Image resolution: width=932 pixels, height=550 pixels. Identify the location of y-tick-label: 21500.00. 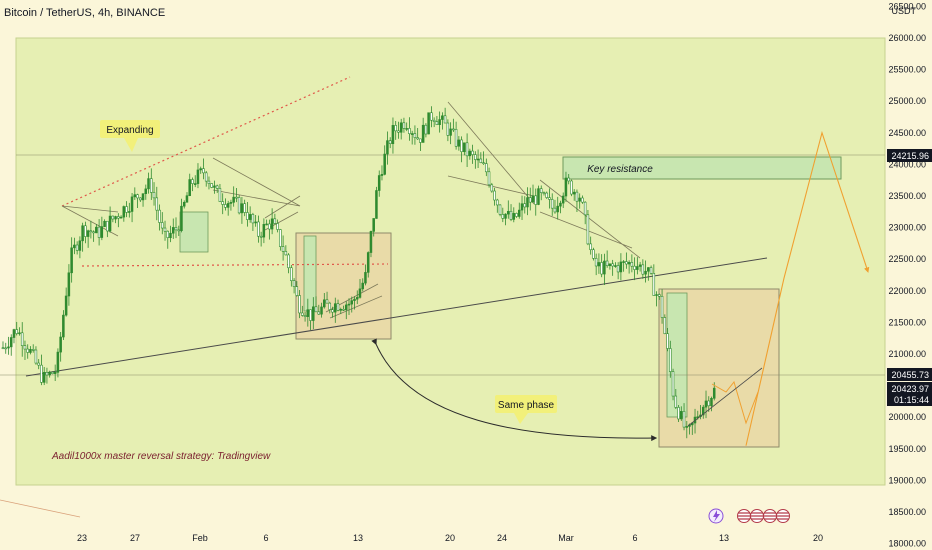
(907, 322).